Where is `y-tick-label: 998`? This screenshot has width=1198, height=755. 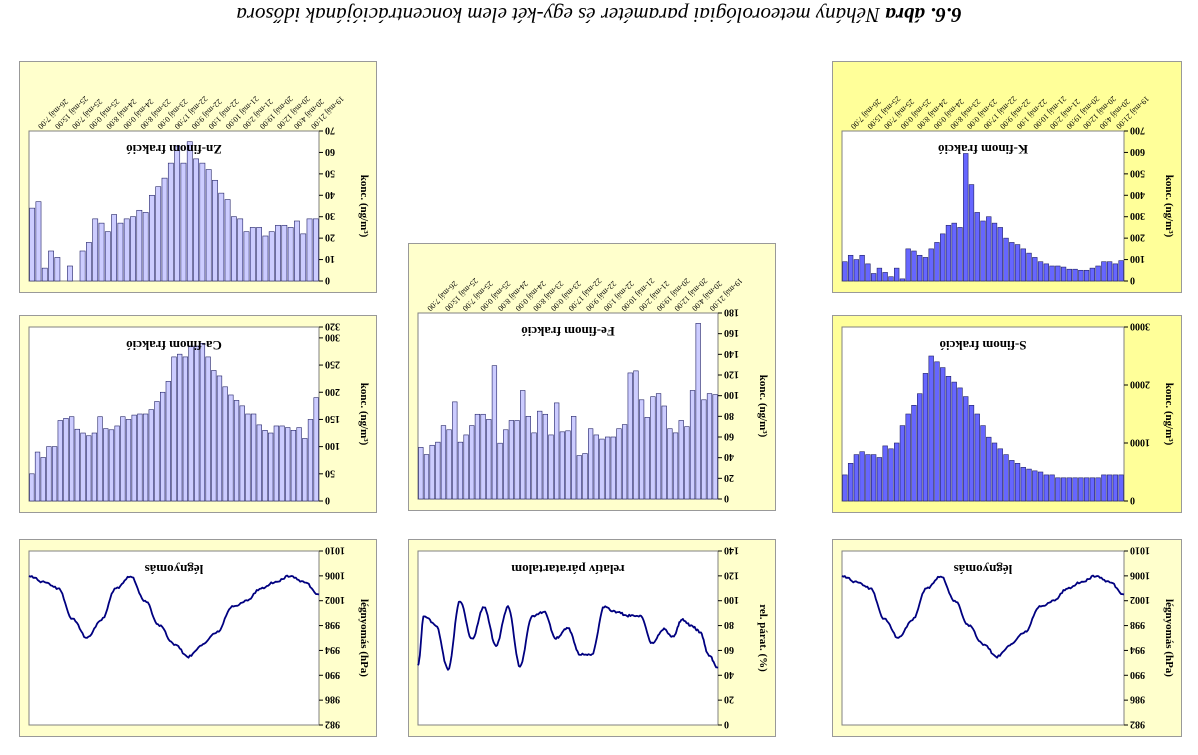
y-tick-label: 998 is located at coordinates (1137, 624).